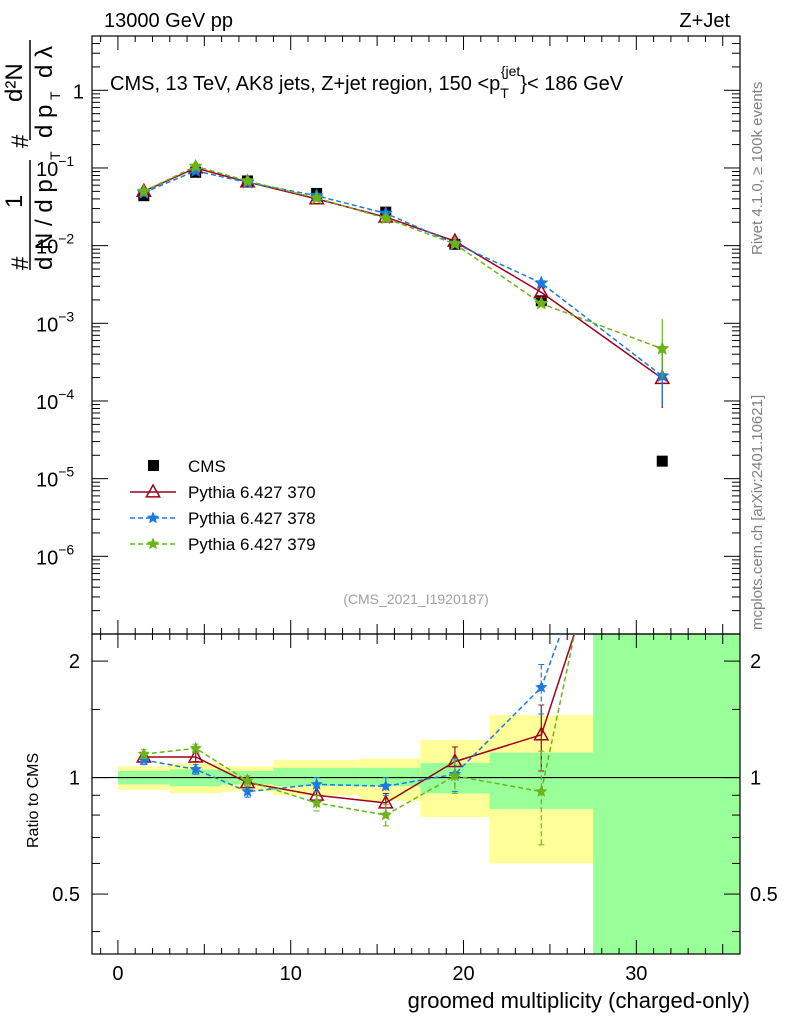 The height and width of the screenshot is (1024, 786). What do you see at coordinates (55, 400) in the screenshot?
I see `main-y-tick-label: 10⁻⁴` at bounding box center [55, 400].